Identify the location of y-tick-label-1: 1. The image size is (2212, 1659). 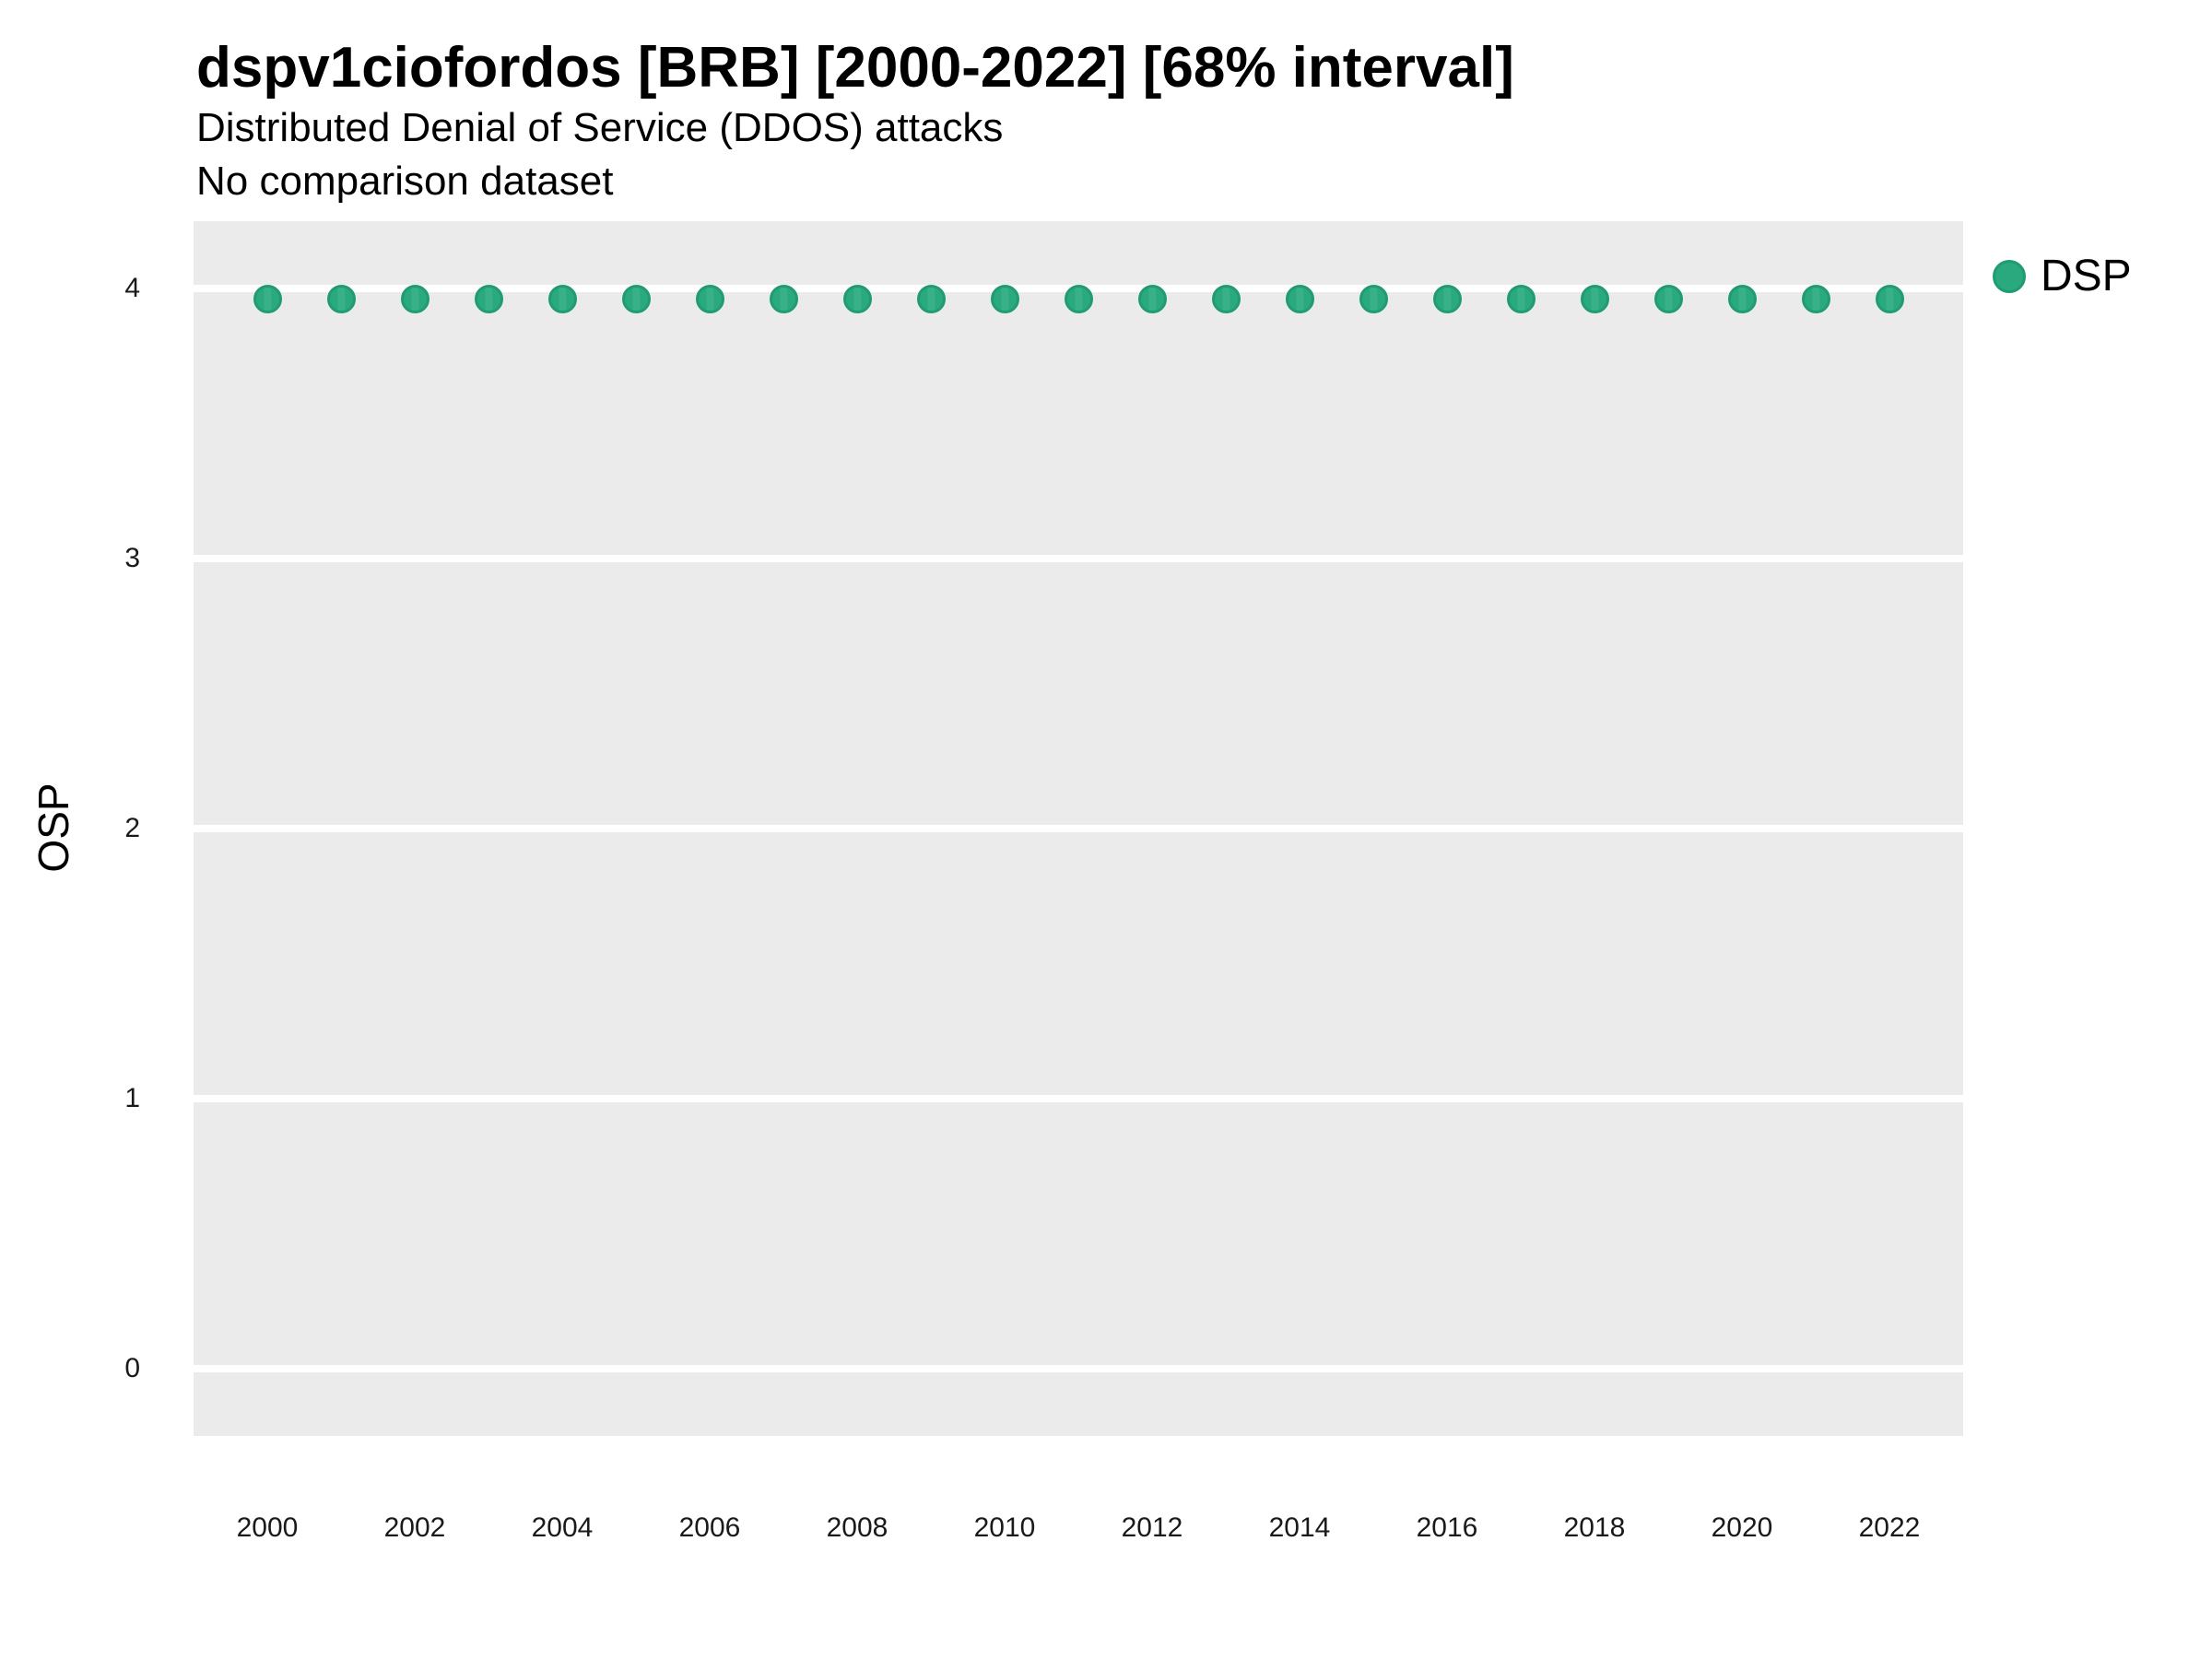
(132, 1097).